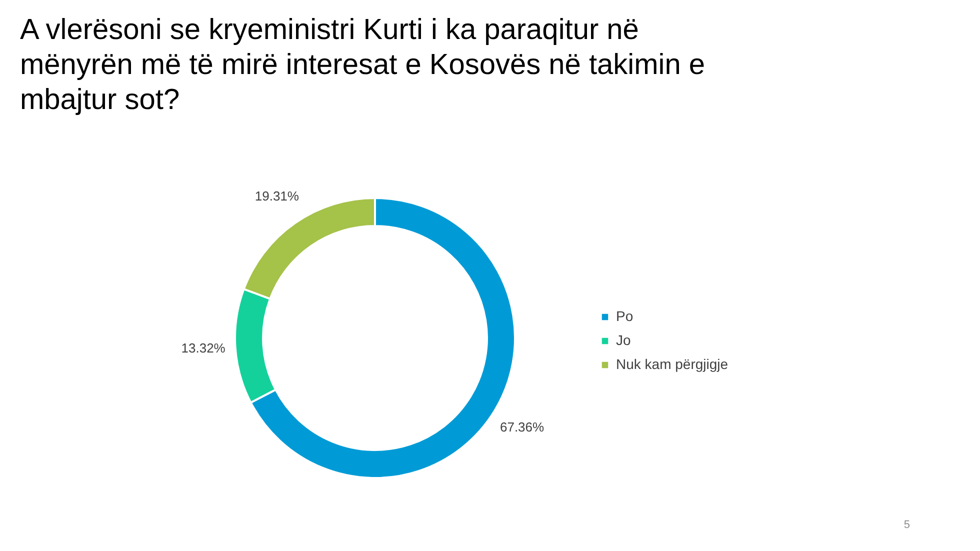 This screenshot has width=980, height=551. Describe the element at coordinates (203, 348) in the screenshot. I see `data-label: 13.32%` at that location.